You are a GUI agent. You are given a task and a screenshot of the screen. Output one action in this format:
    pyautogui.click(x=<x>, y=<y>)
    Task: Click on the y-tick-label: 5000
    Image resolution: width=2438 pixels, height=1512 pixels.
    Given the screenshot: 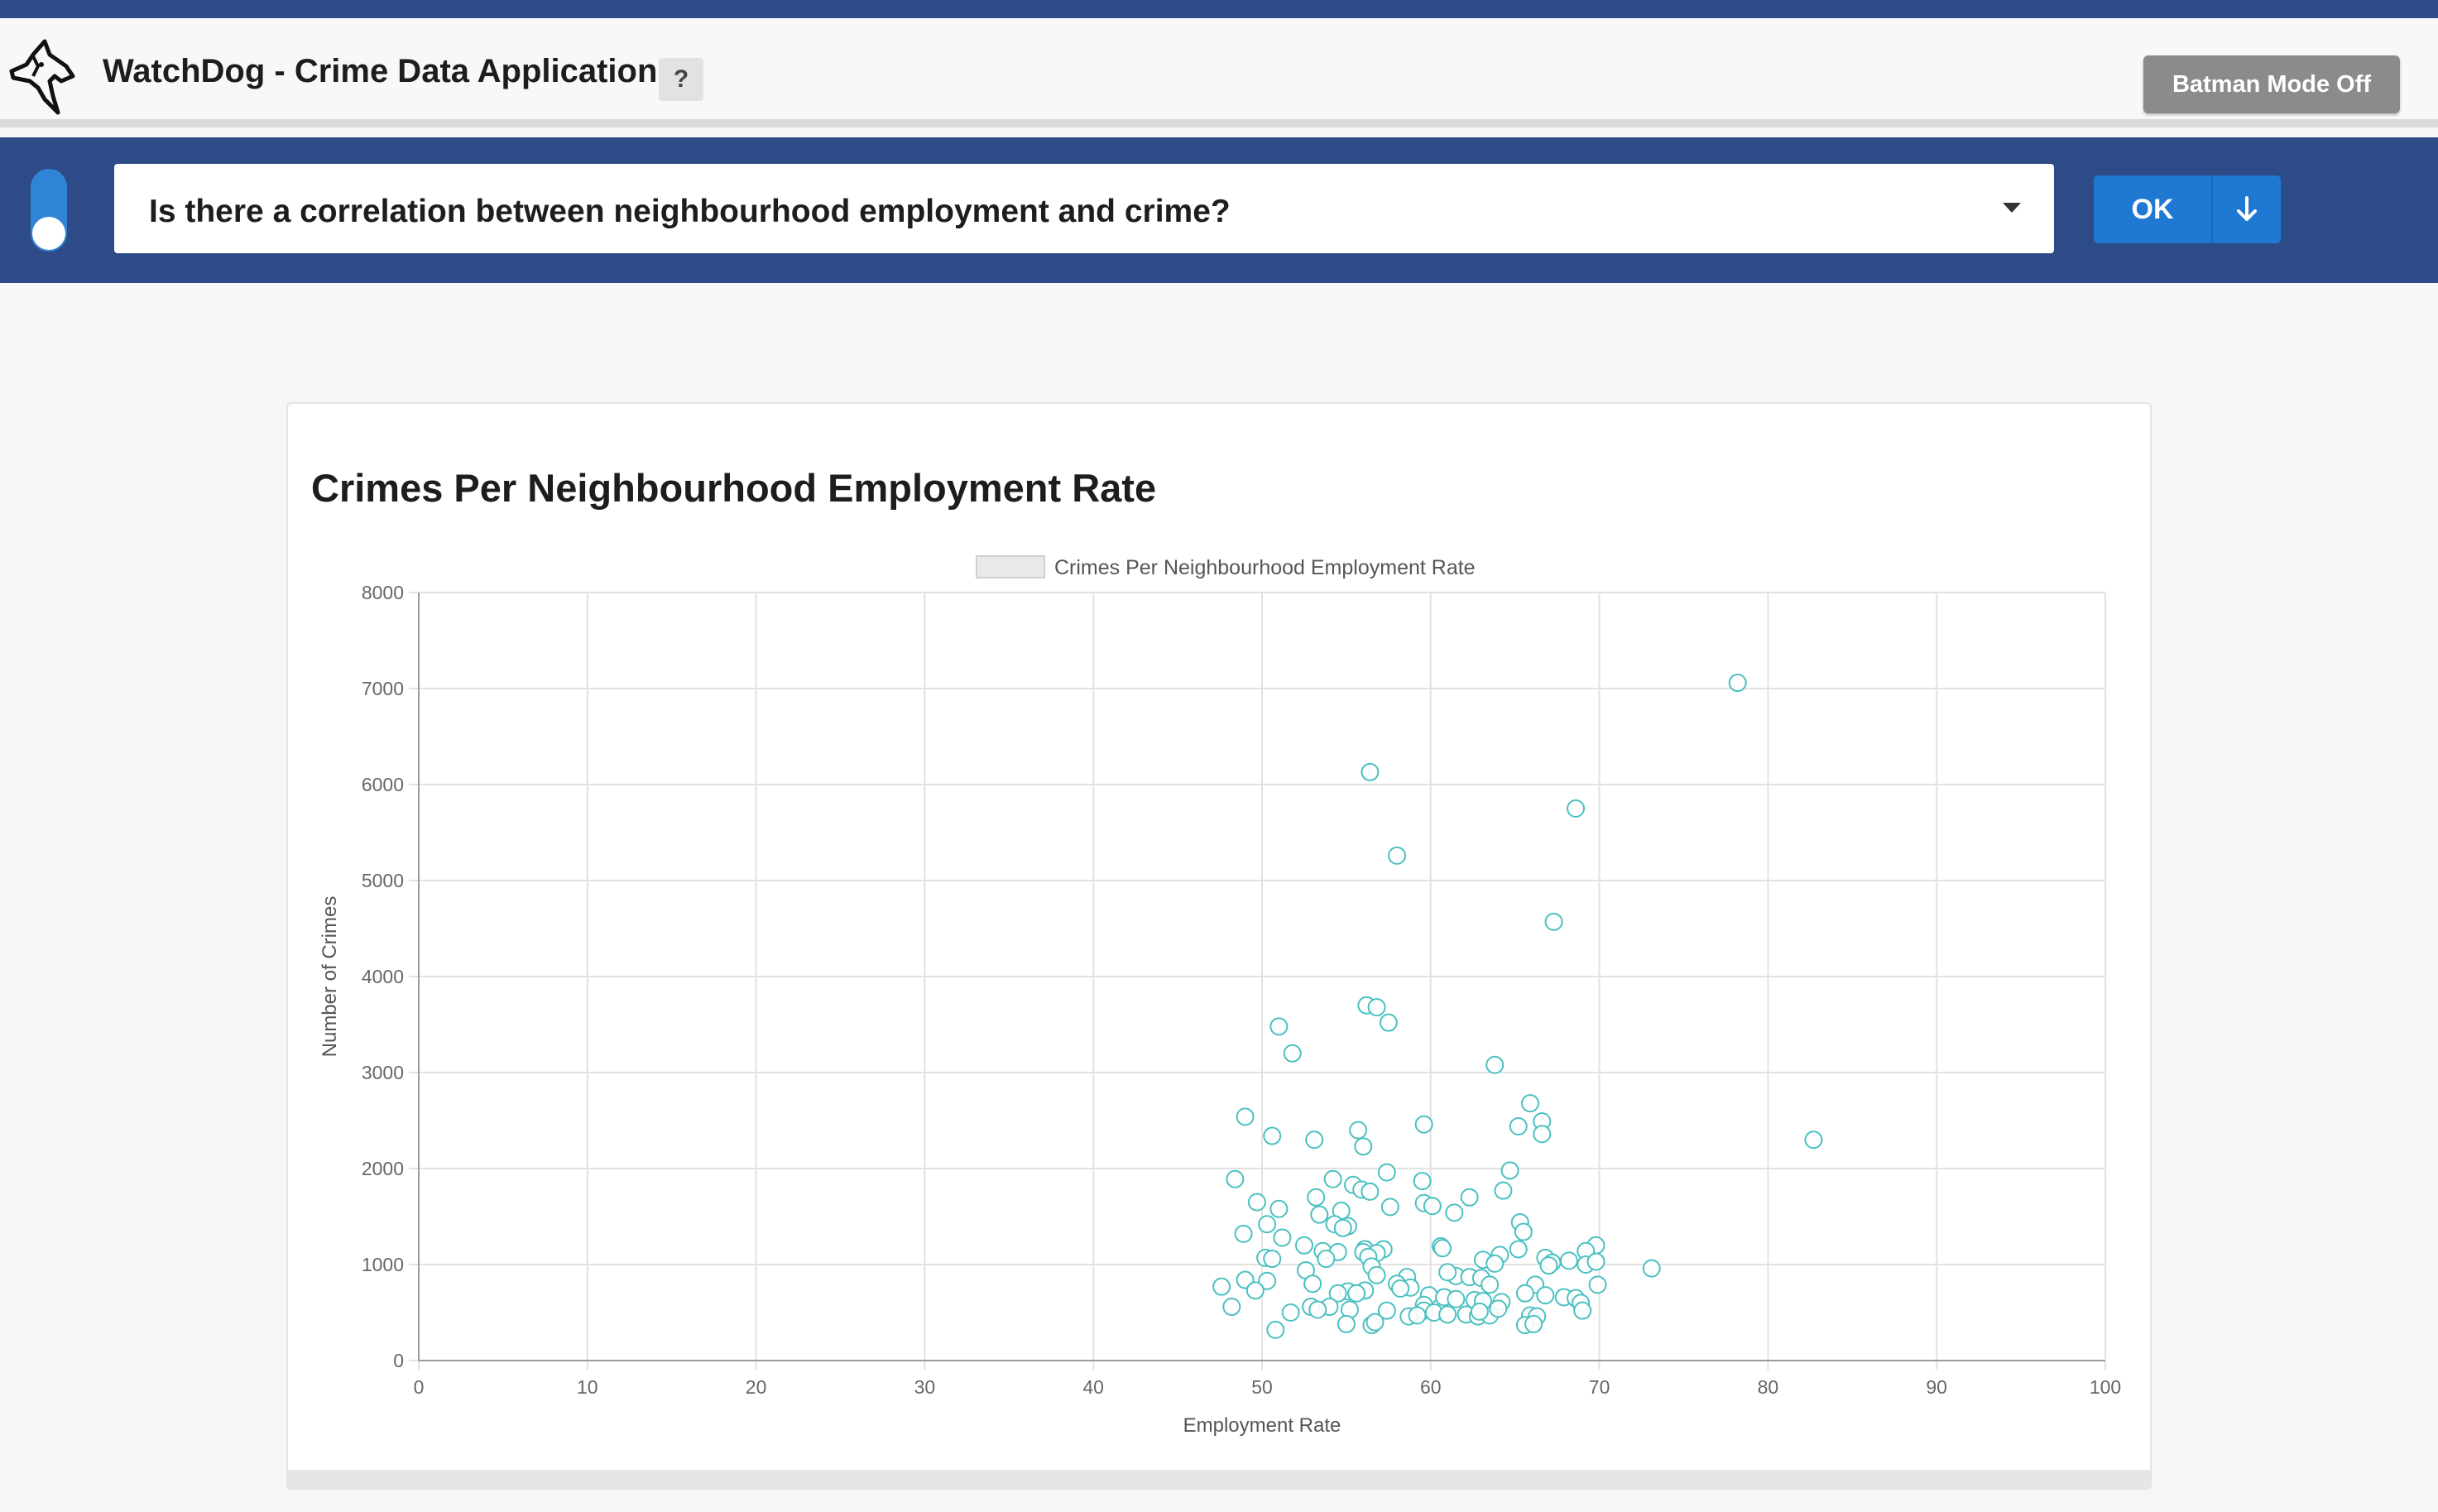 What is the action you would take?
    pyautogui.click(x=383, y=880)
    